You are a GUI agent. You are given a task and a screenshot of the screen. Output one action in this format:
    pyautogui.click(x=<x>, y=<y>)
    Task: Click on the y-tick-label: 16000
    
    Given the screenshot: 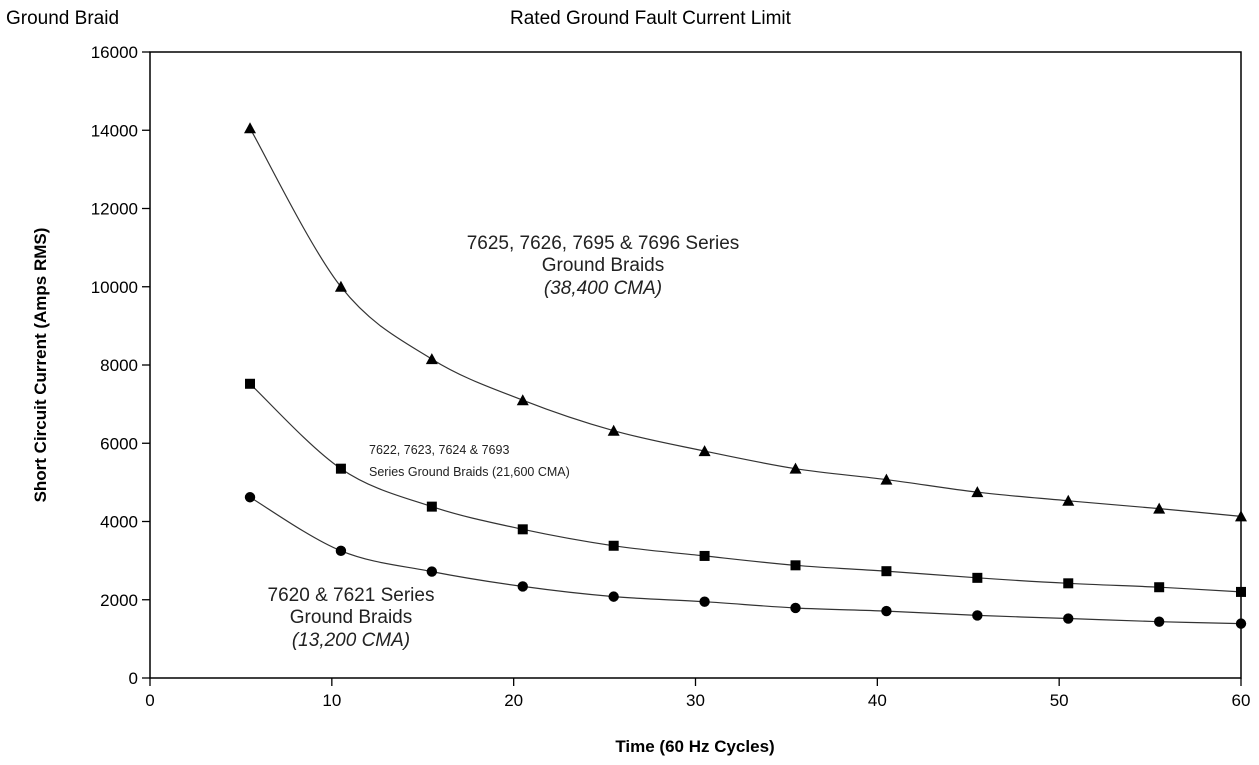 What is the action you would take?
    pyautogui.click(x=114, y=52)
    